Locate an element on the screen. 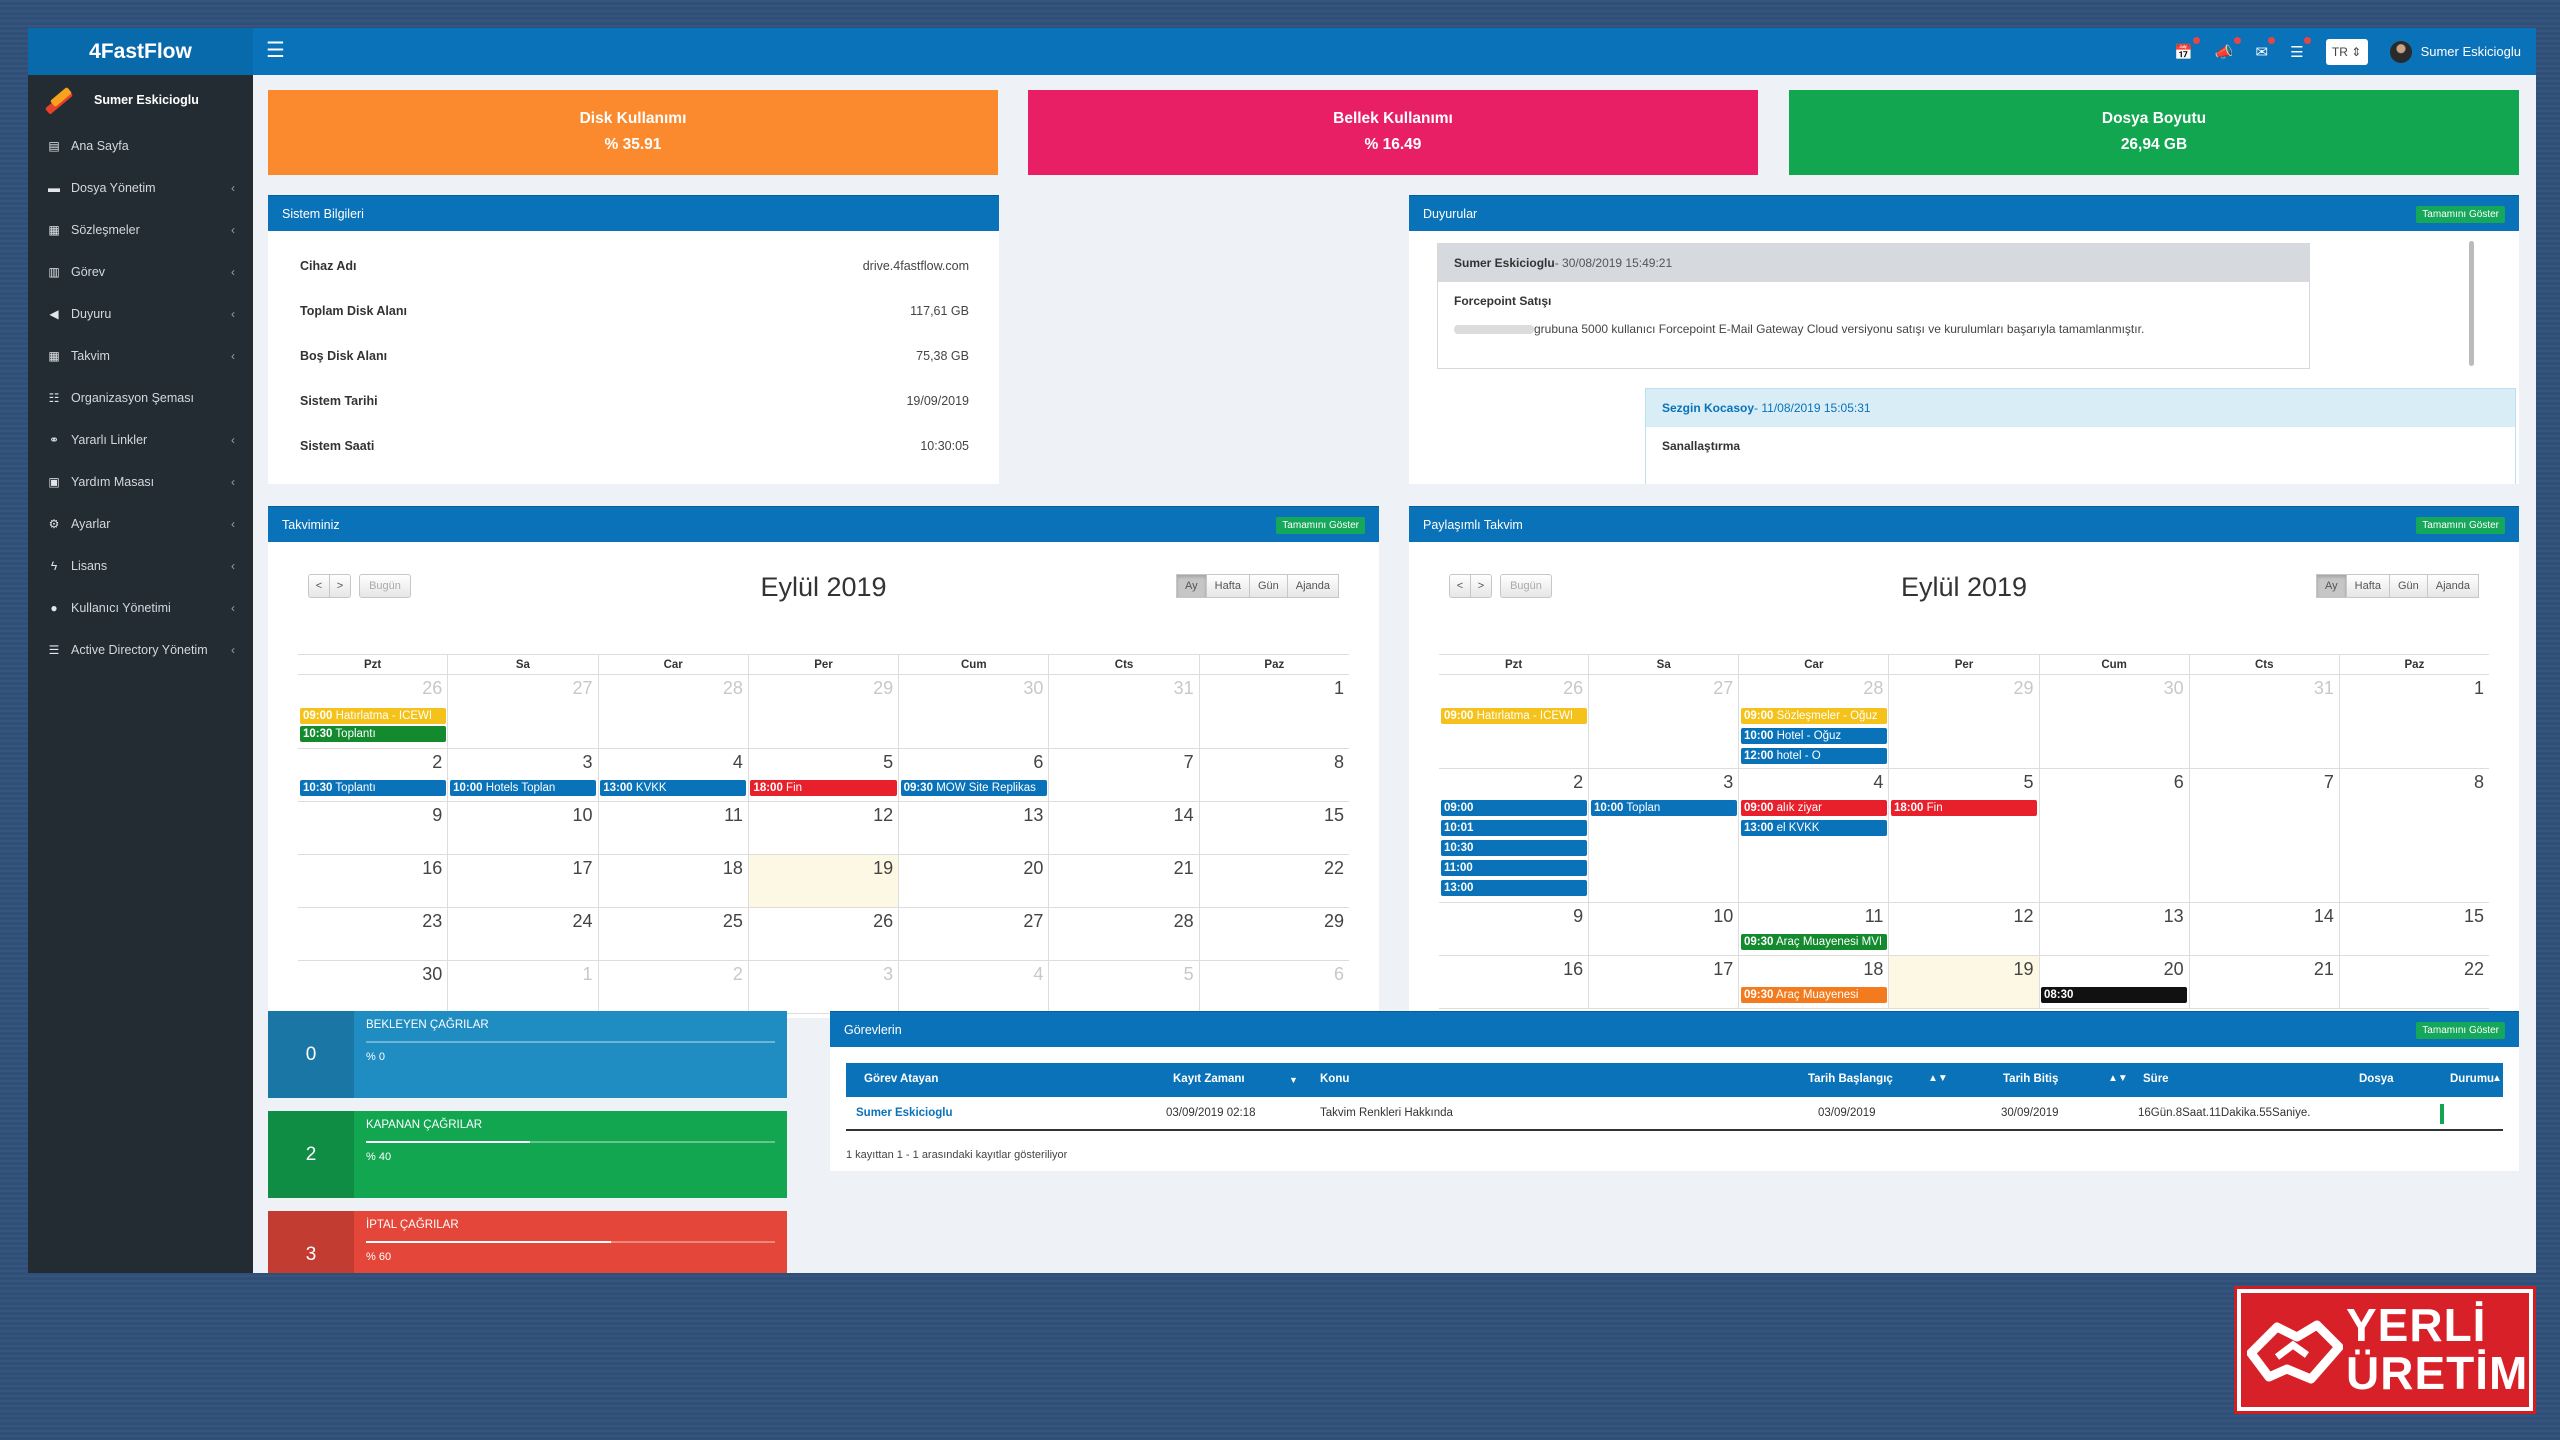  calendar-day: 26 is located at coordinates (822, 934).